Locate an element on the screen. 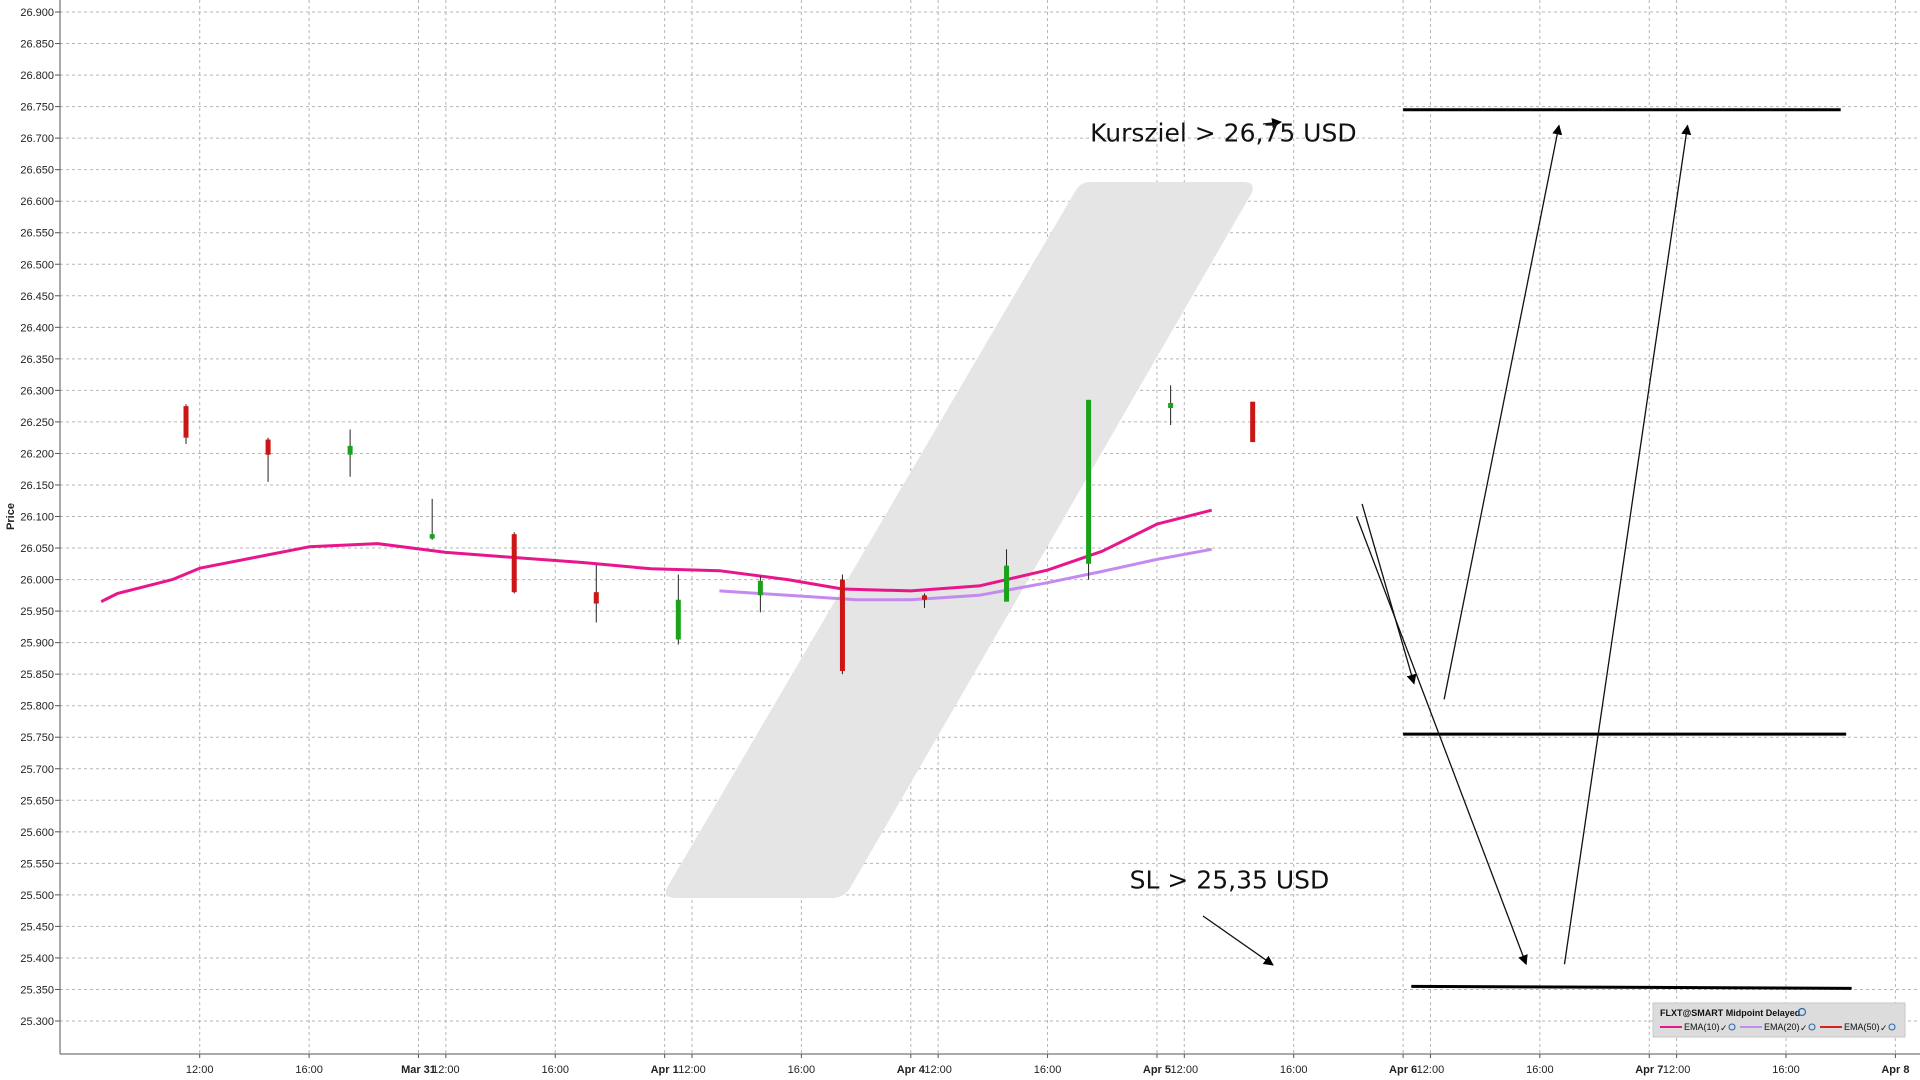 The image size is (1920, 1080). y-tick-label: 25.700 is located at coordinates (37, 770).